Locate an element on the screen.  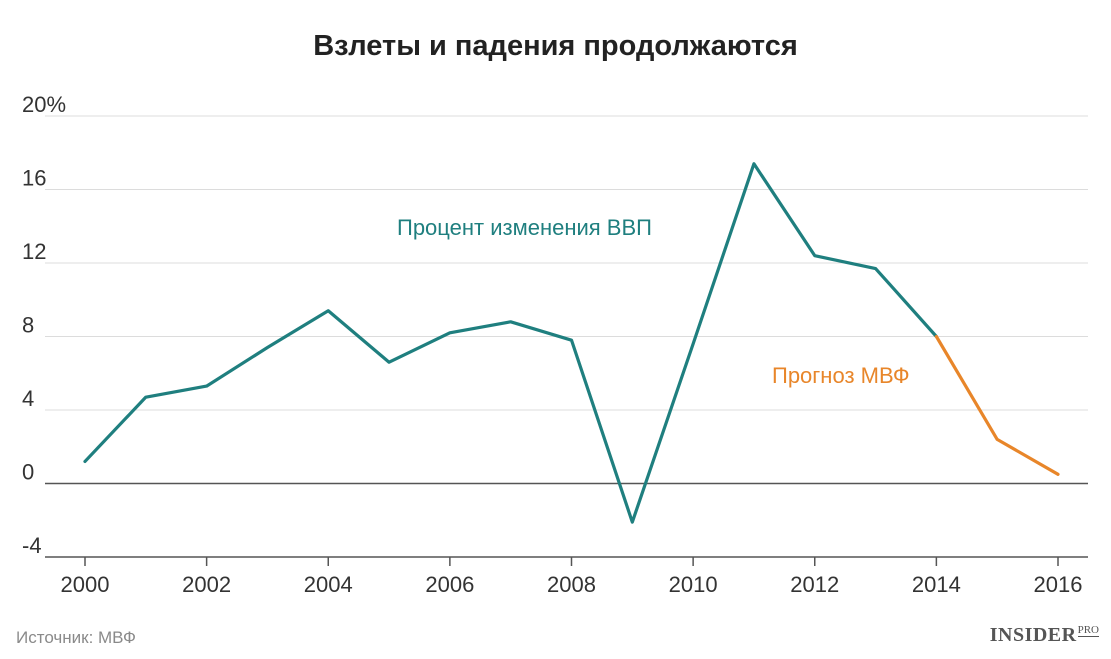
logo-sup-text: PRO is located at coordinates (1088, 630).